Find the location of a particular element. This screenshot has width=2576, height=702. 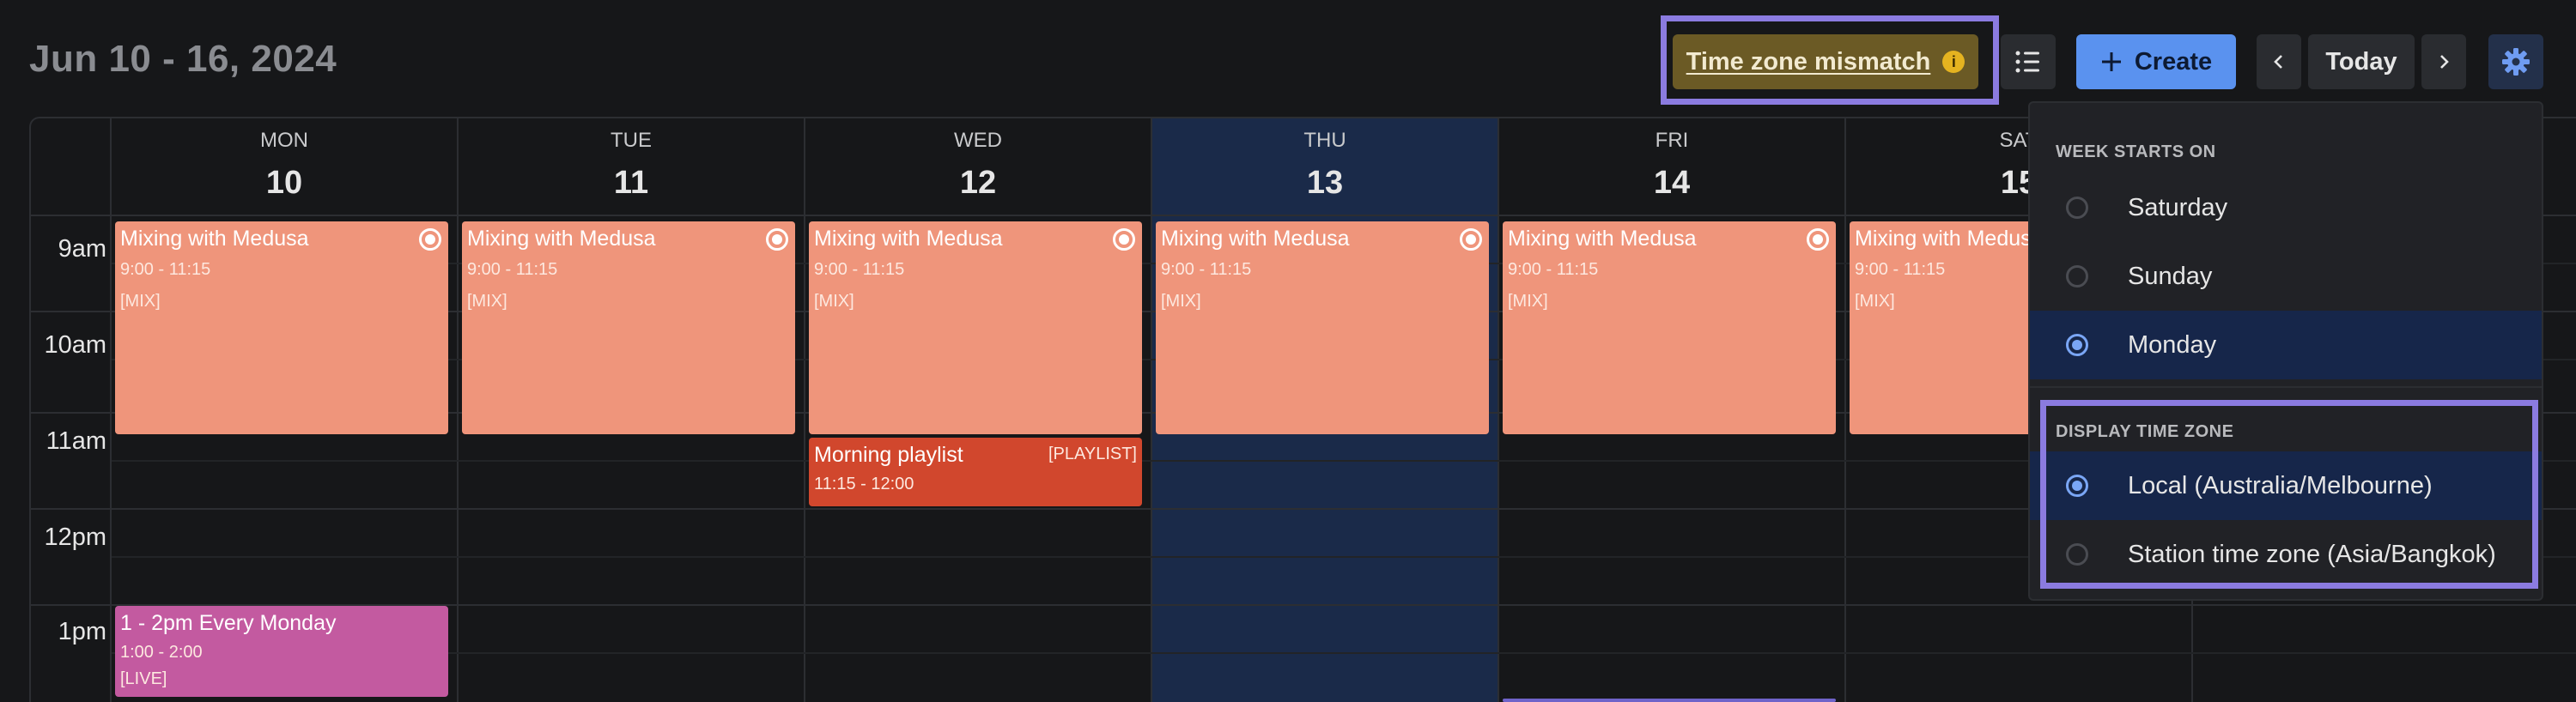

day-header-mon: MON 10 is located at coordinates (285, 166).